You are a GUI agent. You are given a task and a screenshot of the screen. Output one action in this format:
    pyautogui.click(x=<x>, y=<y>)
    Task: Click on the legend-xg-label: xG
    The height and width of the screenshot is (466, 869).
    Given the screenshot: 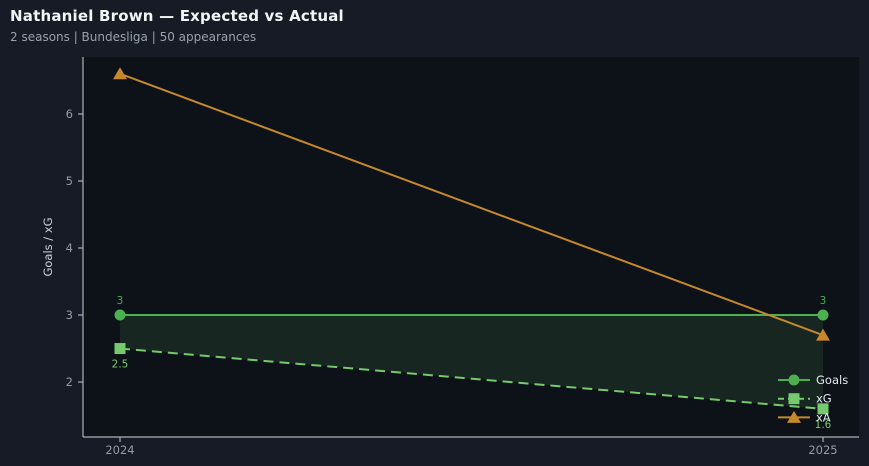 What is the action you would take?
    pyautogui.click(x=824, y=399)
    